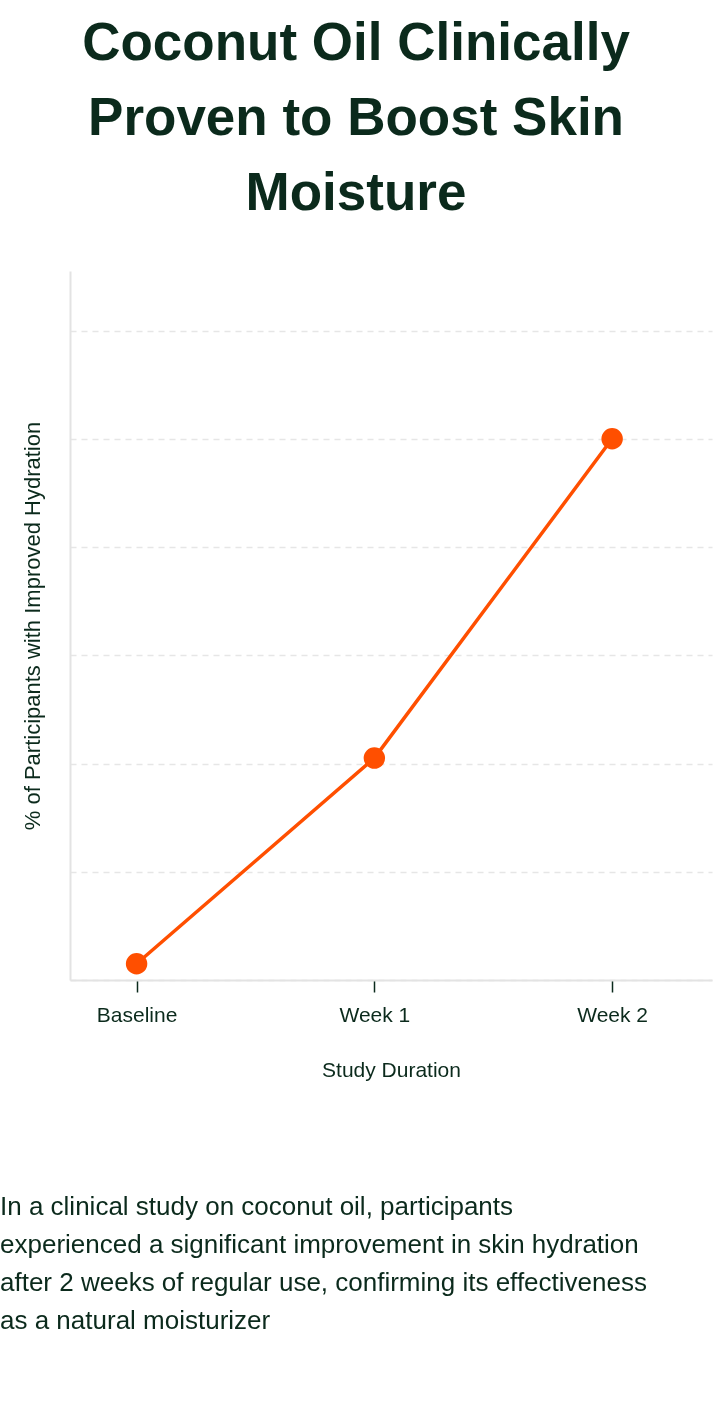 This screenshot has height=1420, width=716. Describe the element at coordinates (356, 116) in the screenshot. I see `chart-title: Coconut Oil Clinically Proven to Boost Skin Moisture` at that location.